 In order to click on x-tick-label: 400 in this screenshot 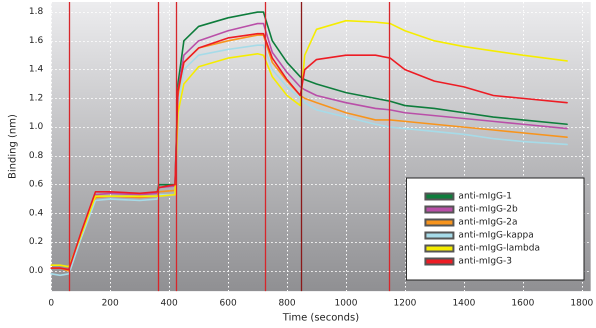, I will do `click(169, 303)`.